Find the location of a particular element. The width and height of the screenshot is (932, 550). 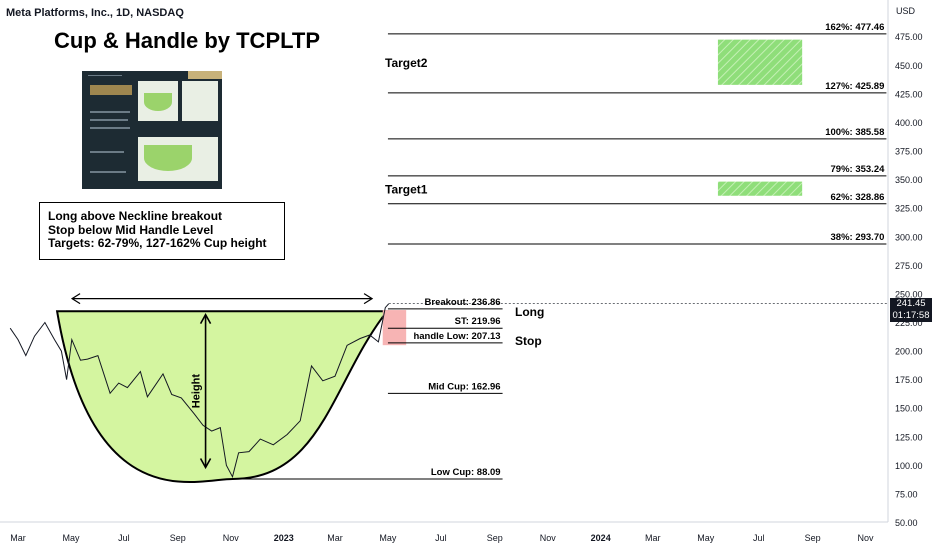

arrowhead-right is located at coordinates (368, 299).